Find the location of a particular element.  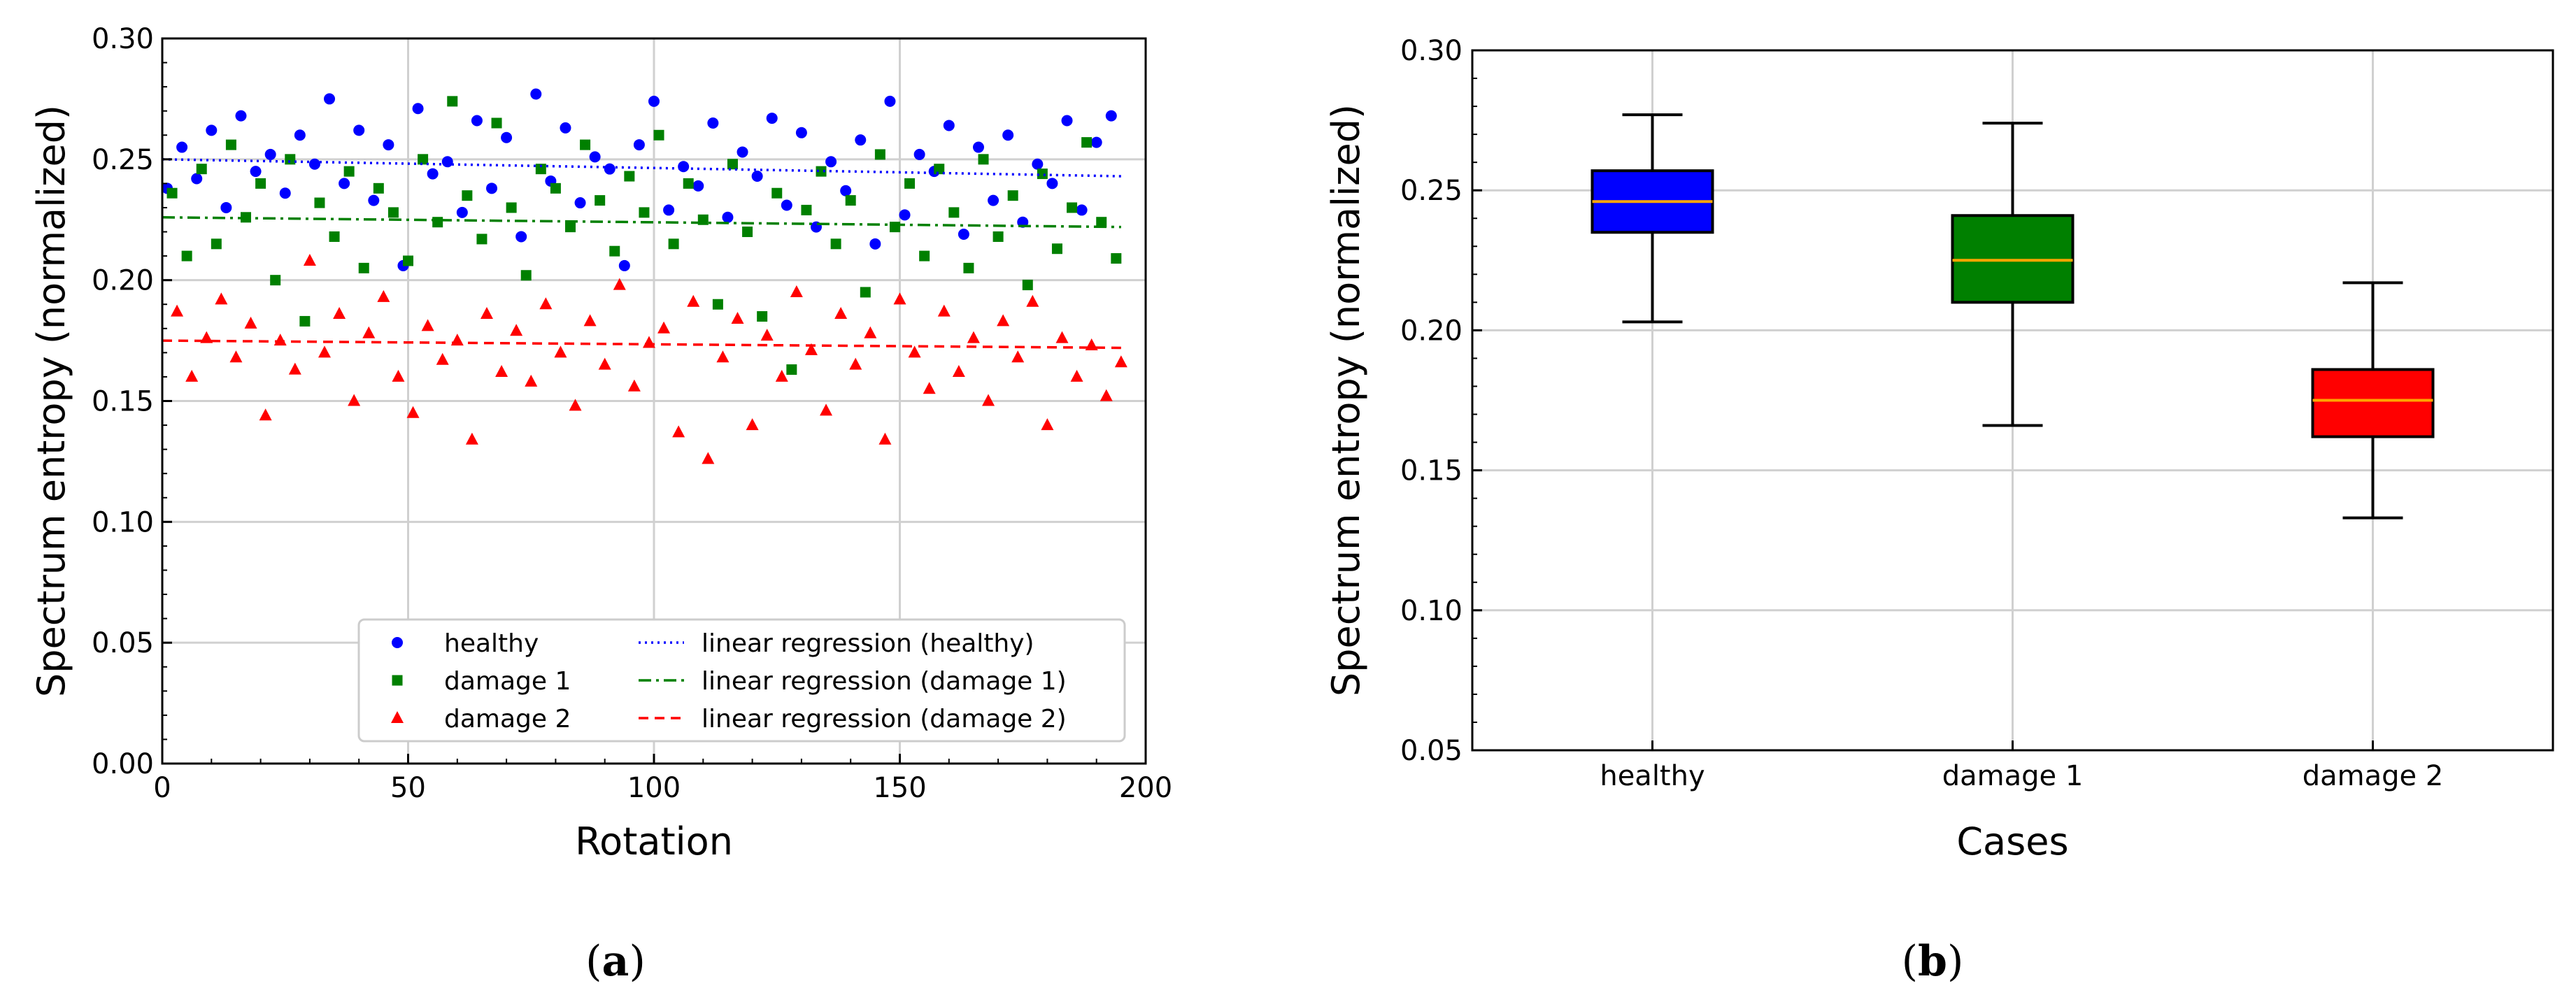

legend-label: damage 2 is located at coordinates (507, 719).